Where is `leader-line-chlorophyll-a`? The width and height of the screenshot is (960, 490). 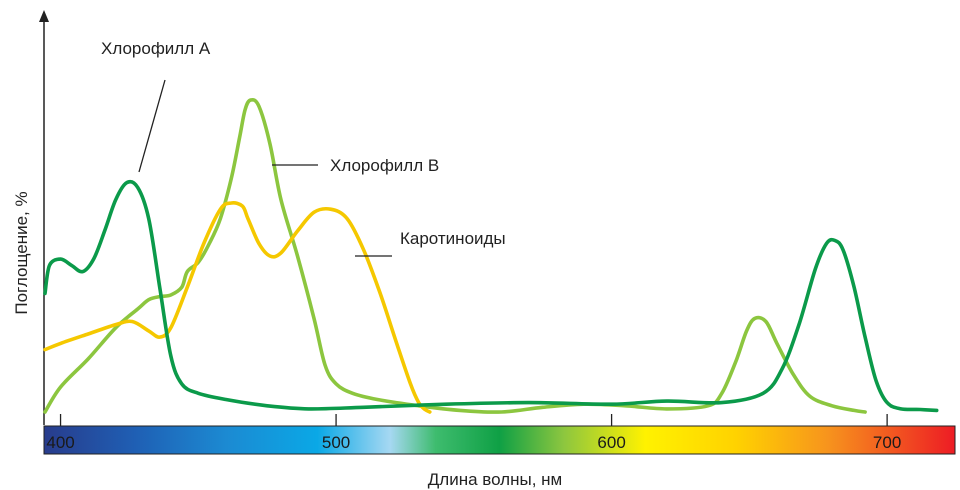 leader-line-chlorophyll-a is located at coordinates (152, 126).